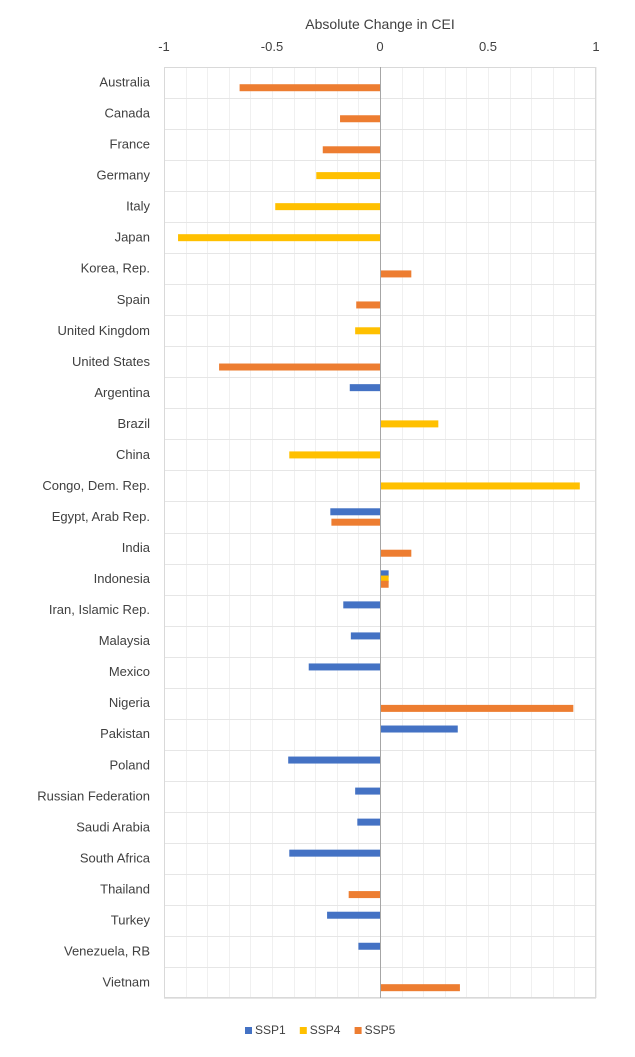 This screenshot has width=635, height=1057. What do you see at coordinates (133, 299) in the screenshot?
I see `category-label: Spain` at bounding box center [133, 299].